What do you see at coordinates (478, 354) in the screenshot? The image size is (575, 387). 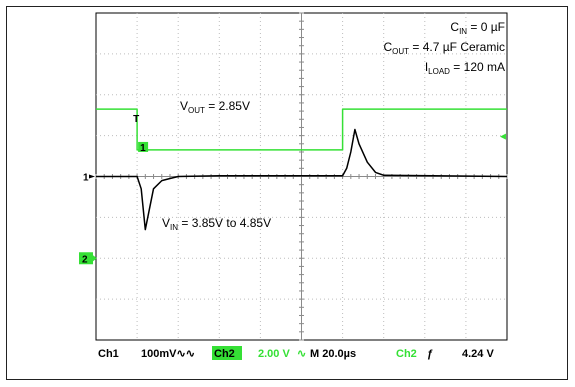 I see `status-trigger-level: 4.24 V` at bounding box center [478, 354].